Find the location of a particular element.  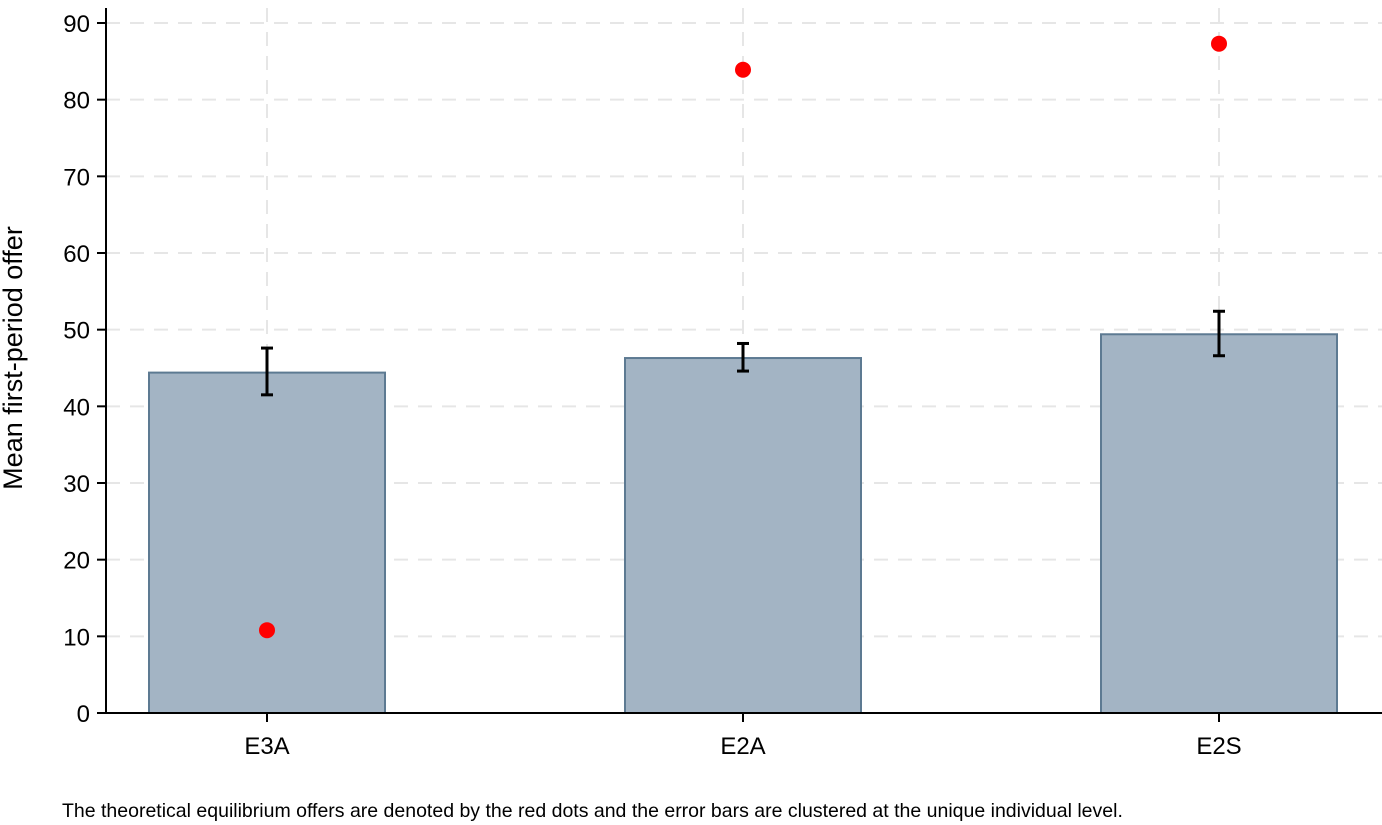

y-axis-title: Mean first-period offer is located at coordinates (14, 358).